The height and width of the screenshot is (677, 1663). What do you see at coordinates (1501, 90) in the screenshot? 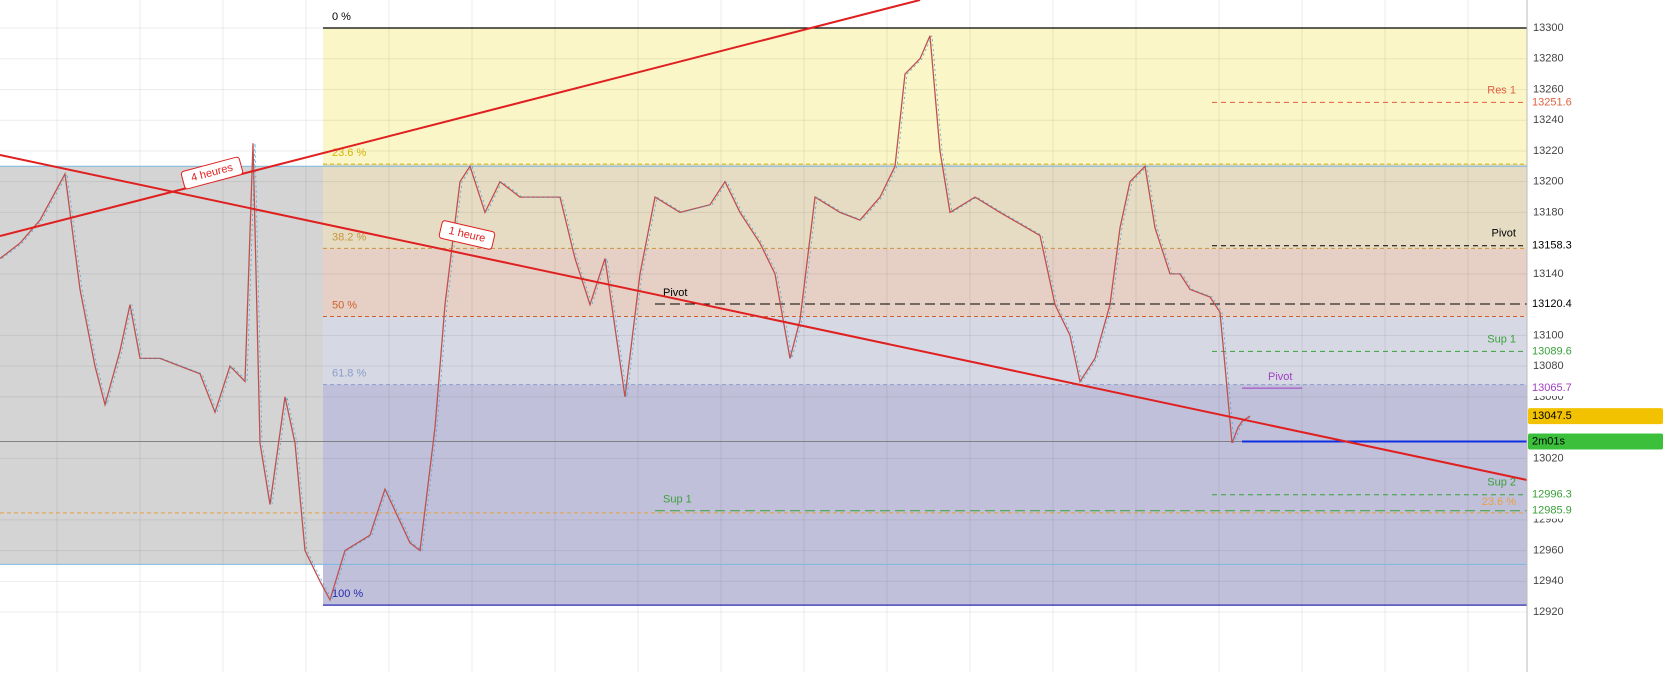
I see `pivot-label: Res 1` at bounding box center [1501, 90].